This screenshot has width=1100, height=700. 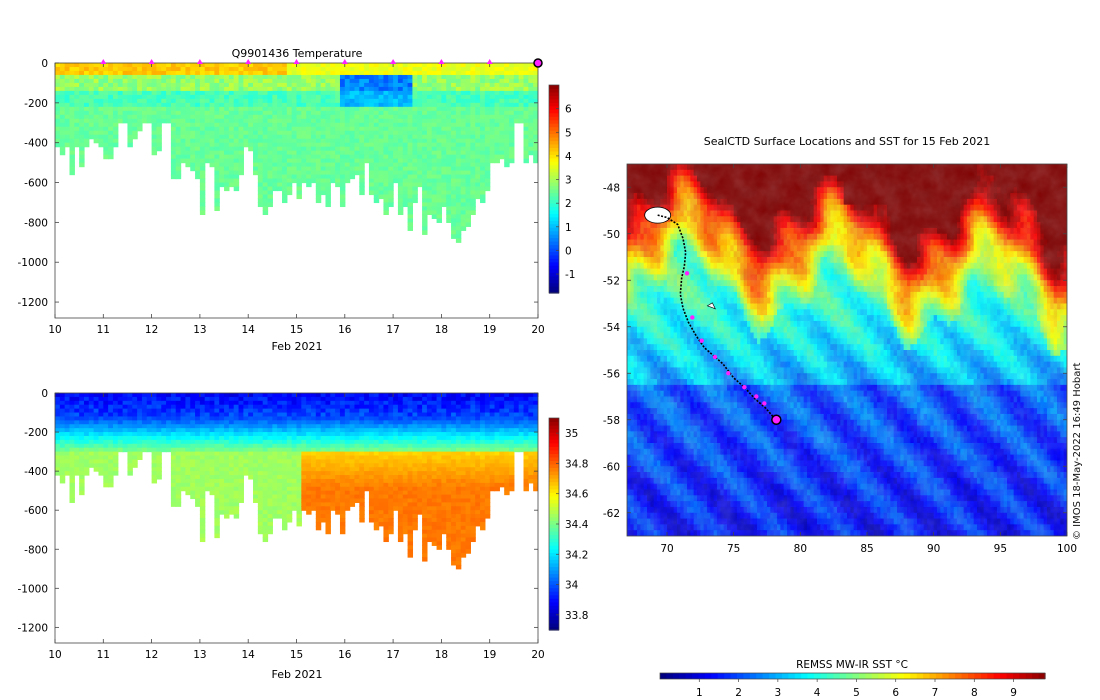 What do you see at coordinates (151, 61) in the screenshot?
I see `surface-marker` at bounding box center [151, 61].